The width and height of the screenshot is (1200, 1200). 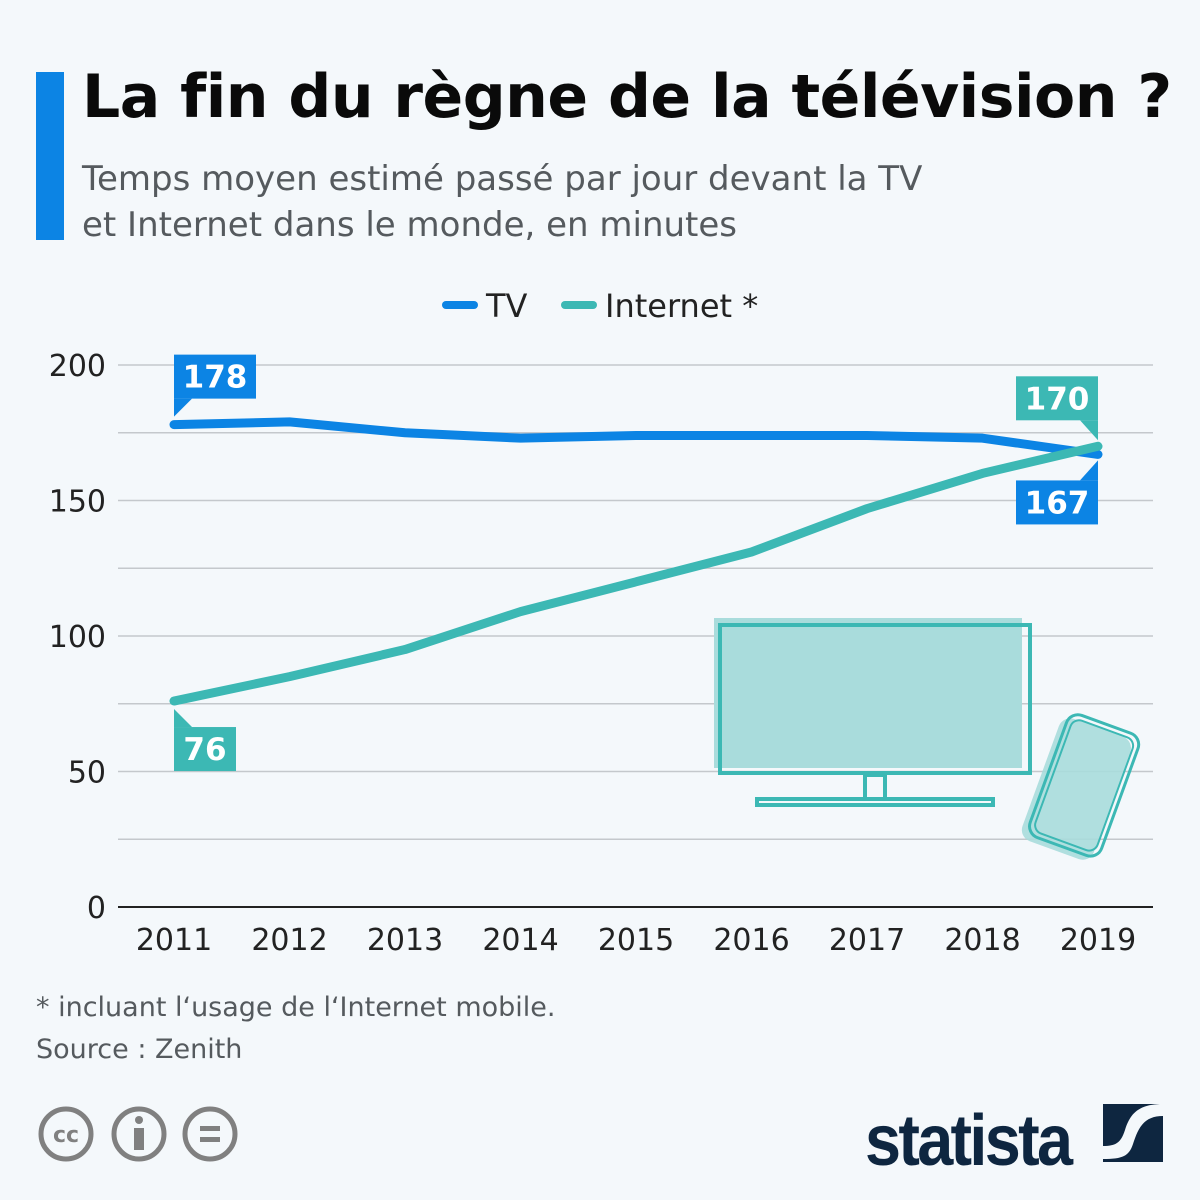 What do you see at coordinates (405, 940) in the screenshot?
I see `x-tick-label: 2013` at bounding box center [405, 940].